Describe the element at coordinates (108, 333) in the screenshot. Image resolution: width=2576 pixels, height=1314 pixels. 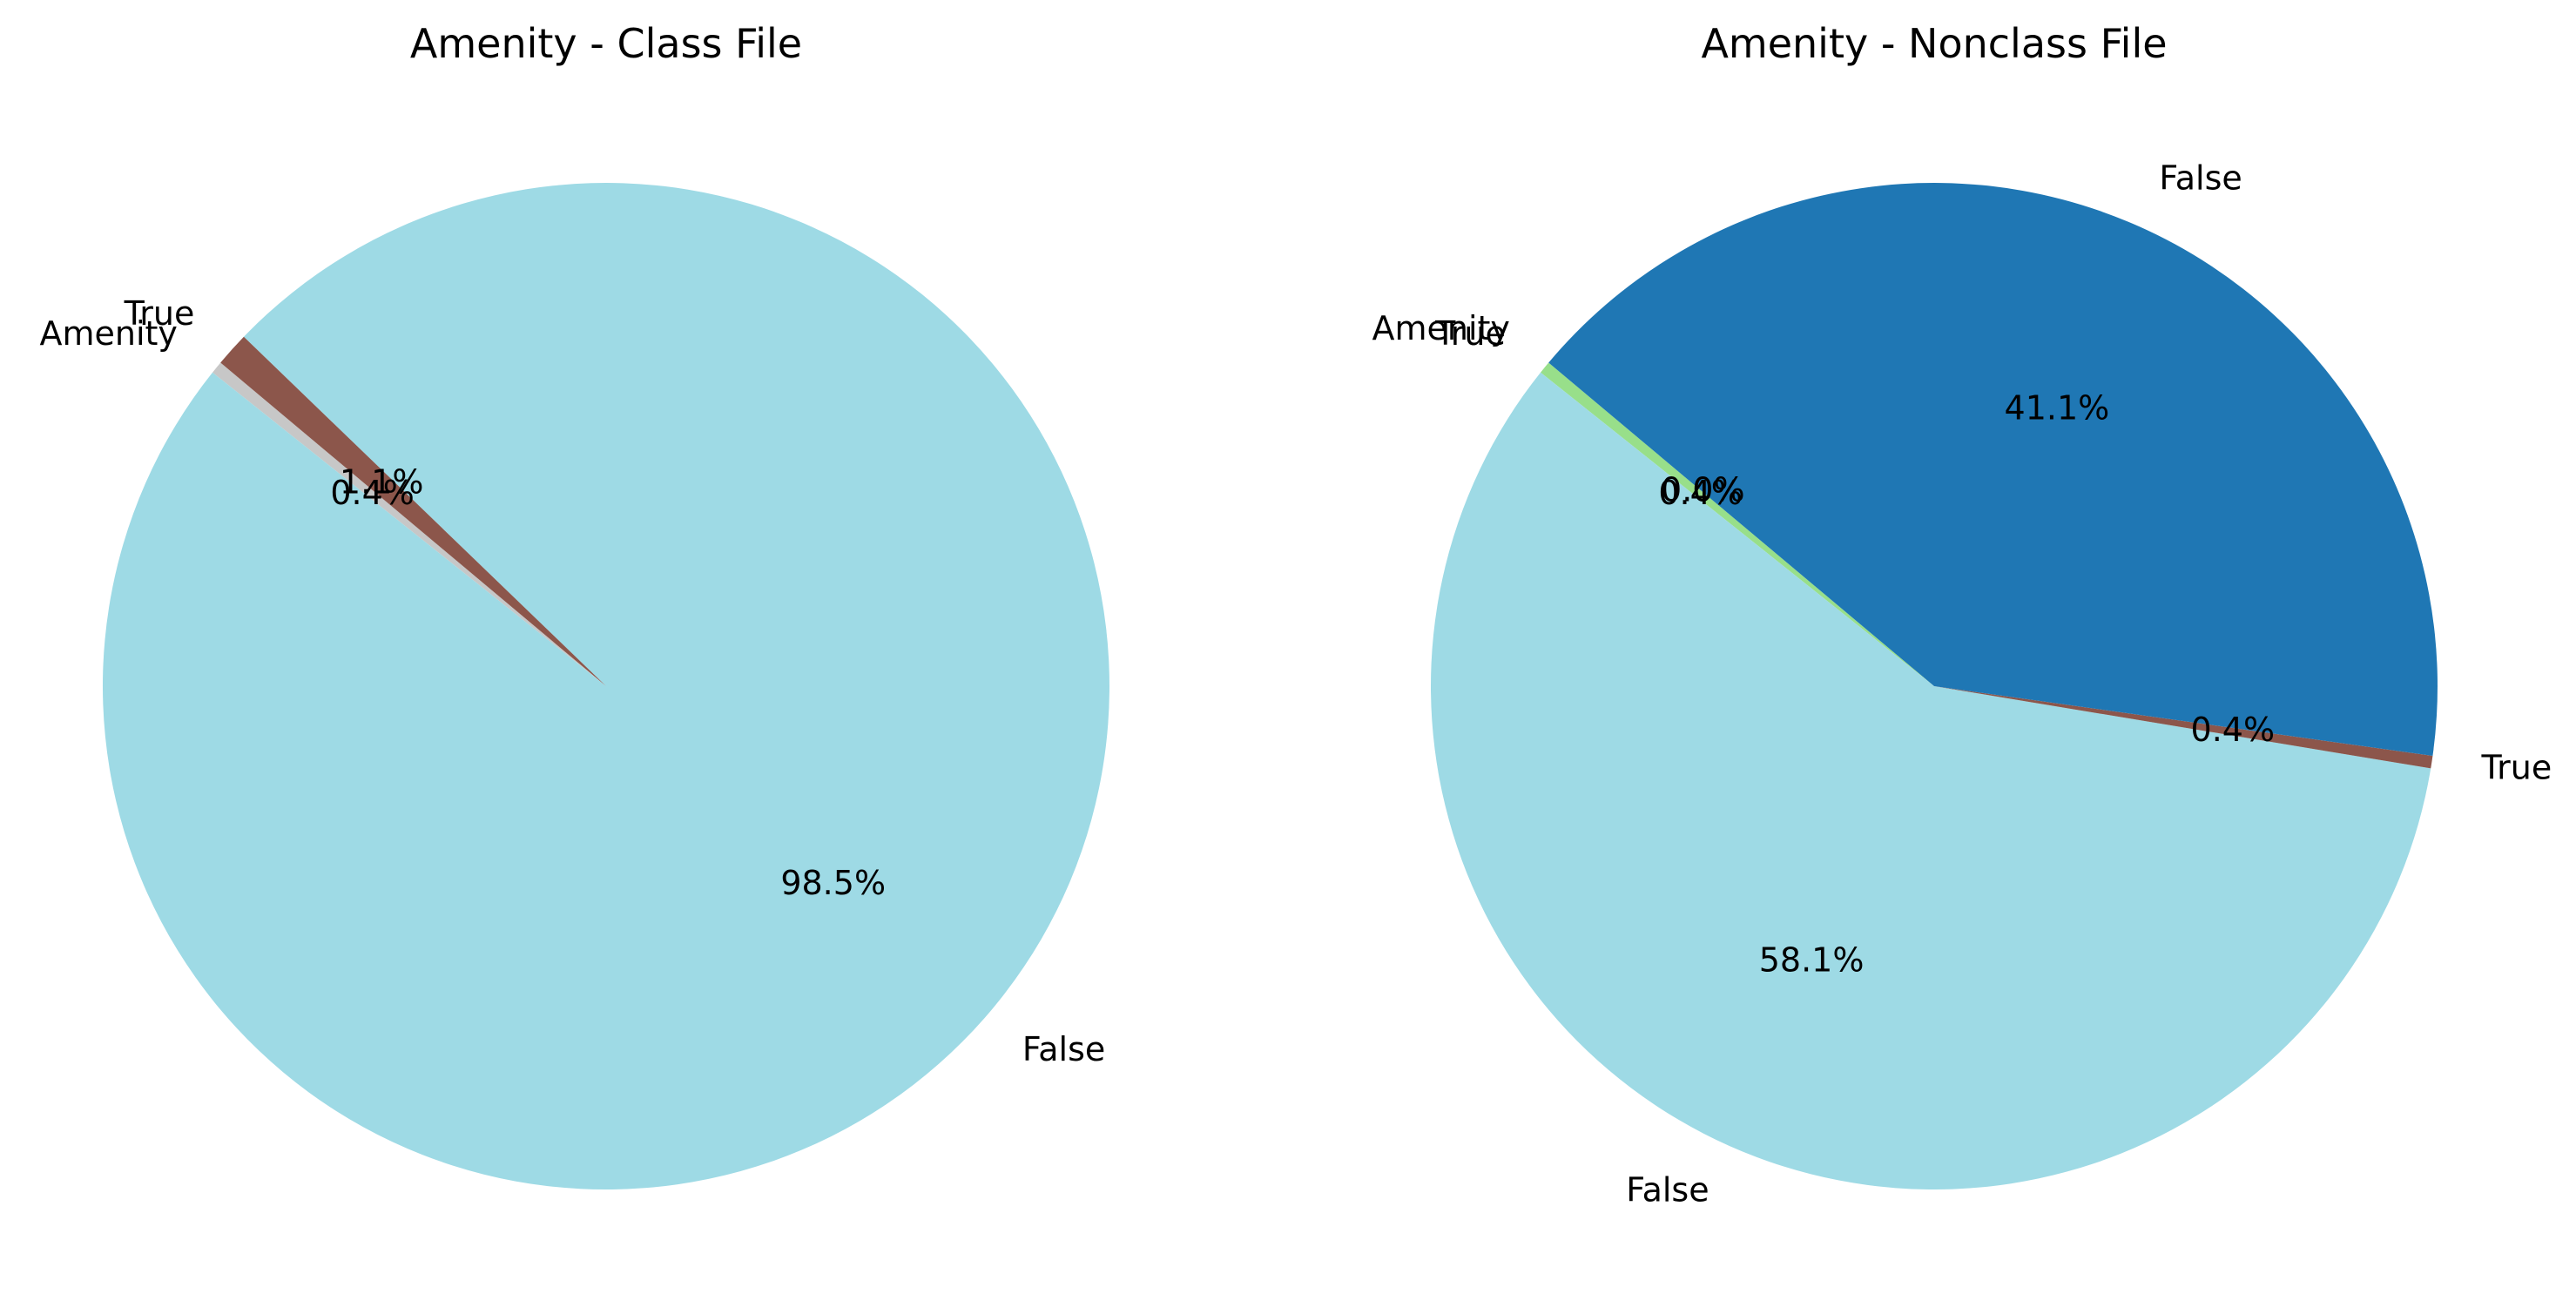
I see `class-file-slice-label-amenity-0: Amenity` at that location.